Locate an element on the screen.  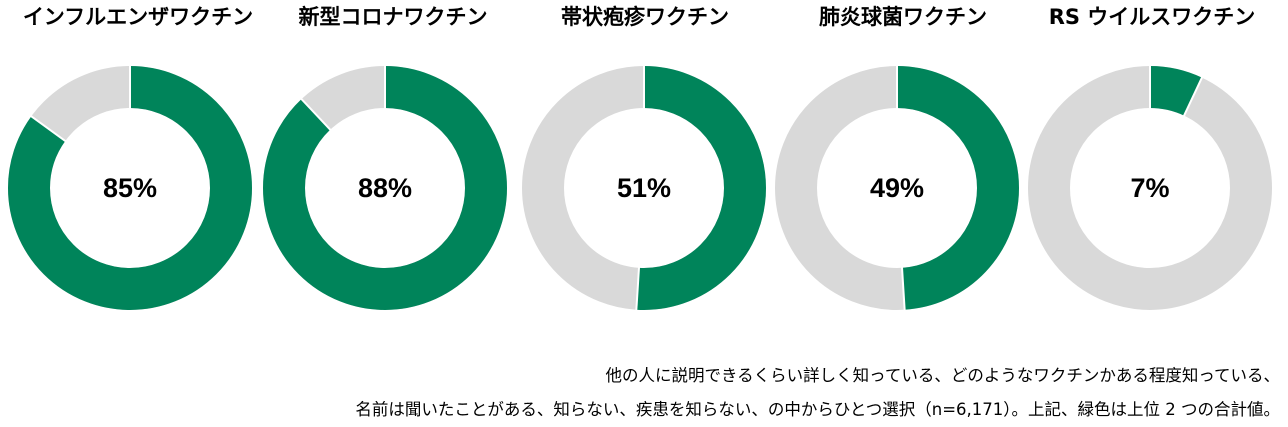
chart-title: RS ウイルスワクチン is located at coordinates (1152, 17).